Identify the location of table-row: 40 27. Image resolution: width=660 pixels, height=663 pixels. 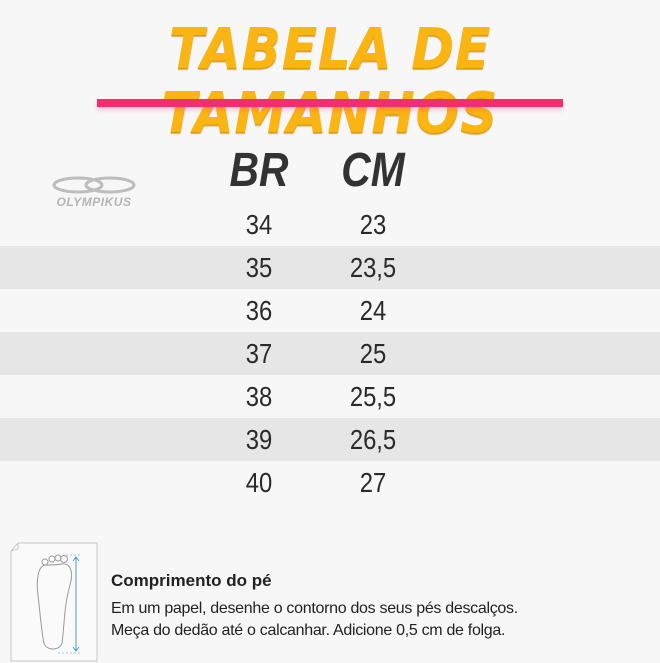
(330, 482).